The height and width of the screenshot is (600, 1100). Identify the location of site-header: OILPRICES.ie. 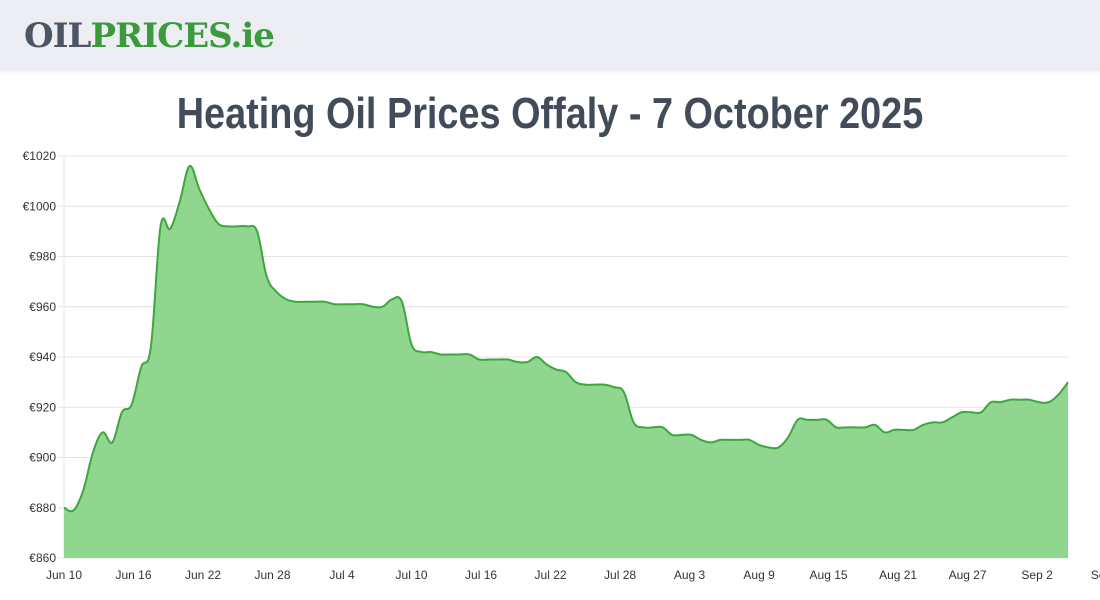
(550, 35).